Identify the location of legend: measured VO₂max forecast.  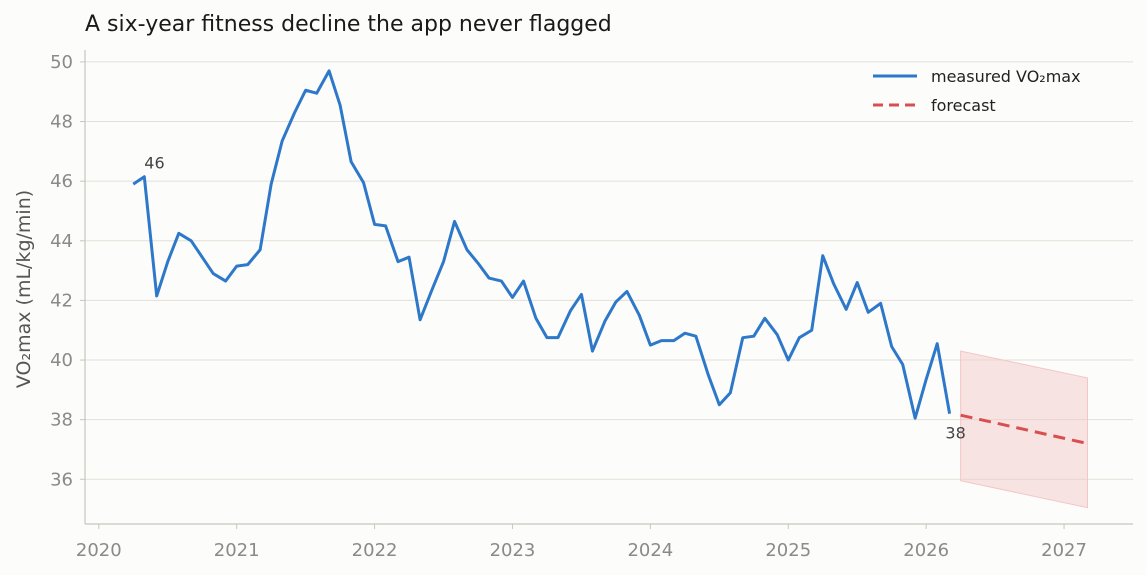
(977, 91).